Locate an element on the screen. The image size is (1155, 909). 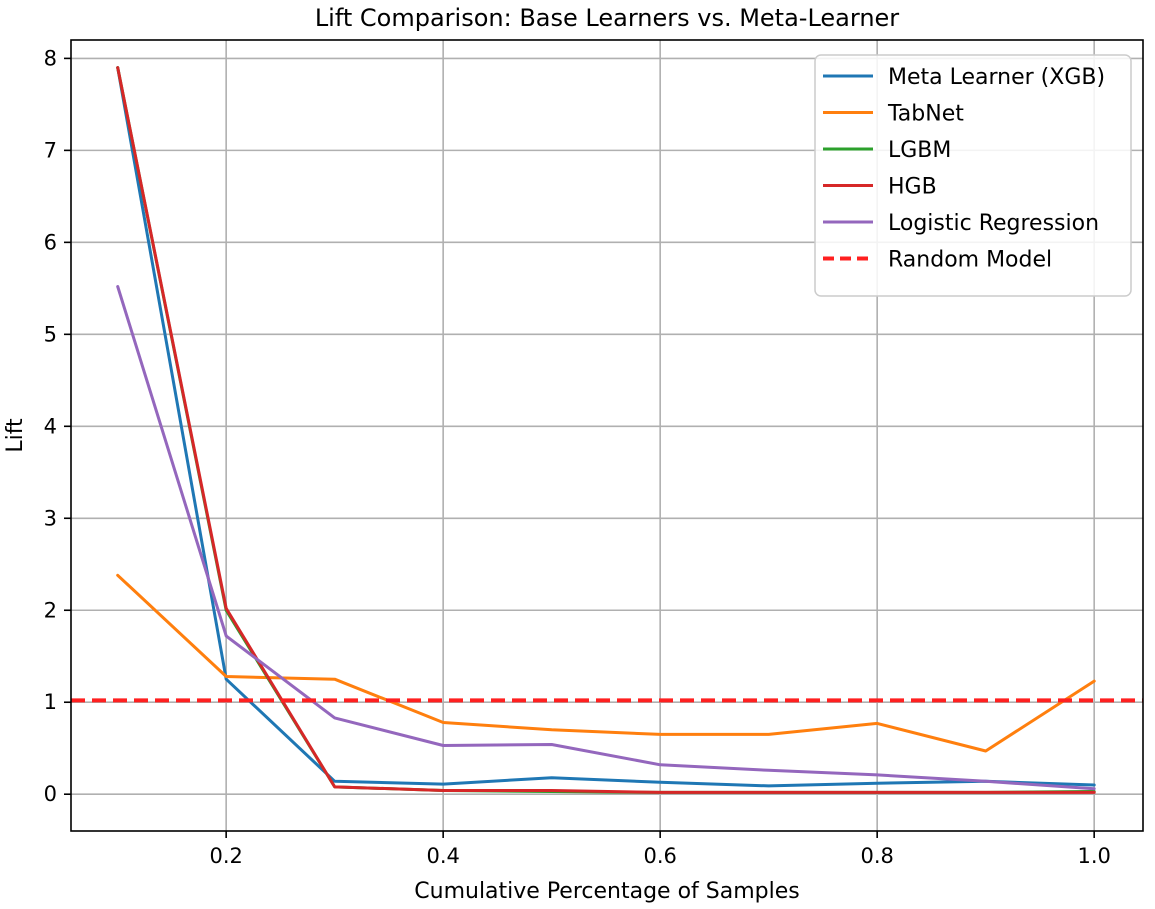
y-tick-label: 3 is located at coordinates (50, 518).